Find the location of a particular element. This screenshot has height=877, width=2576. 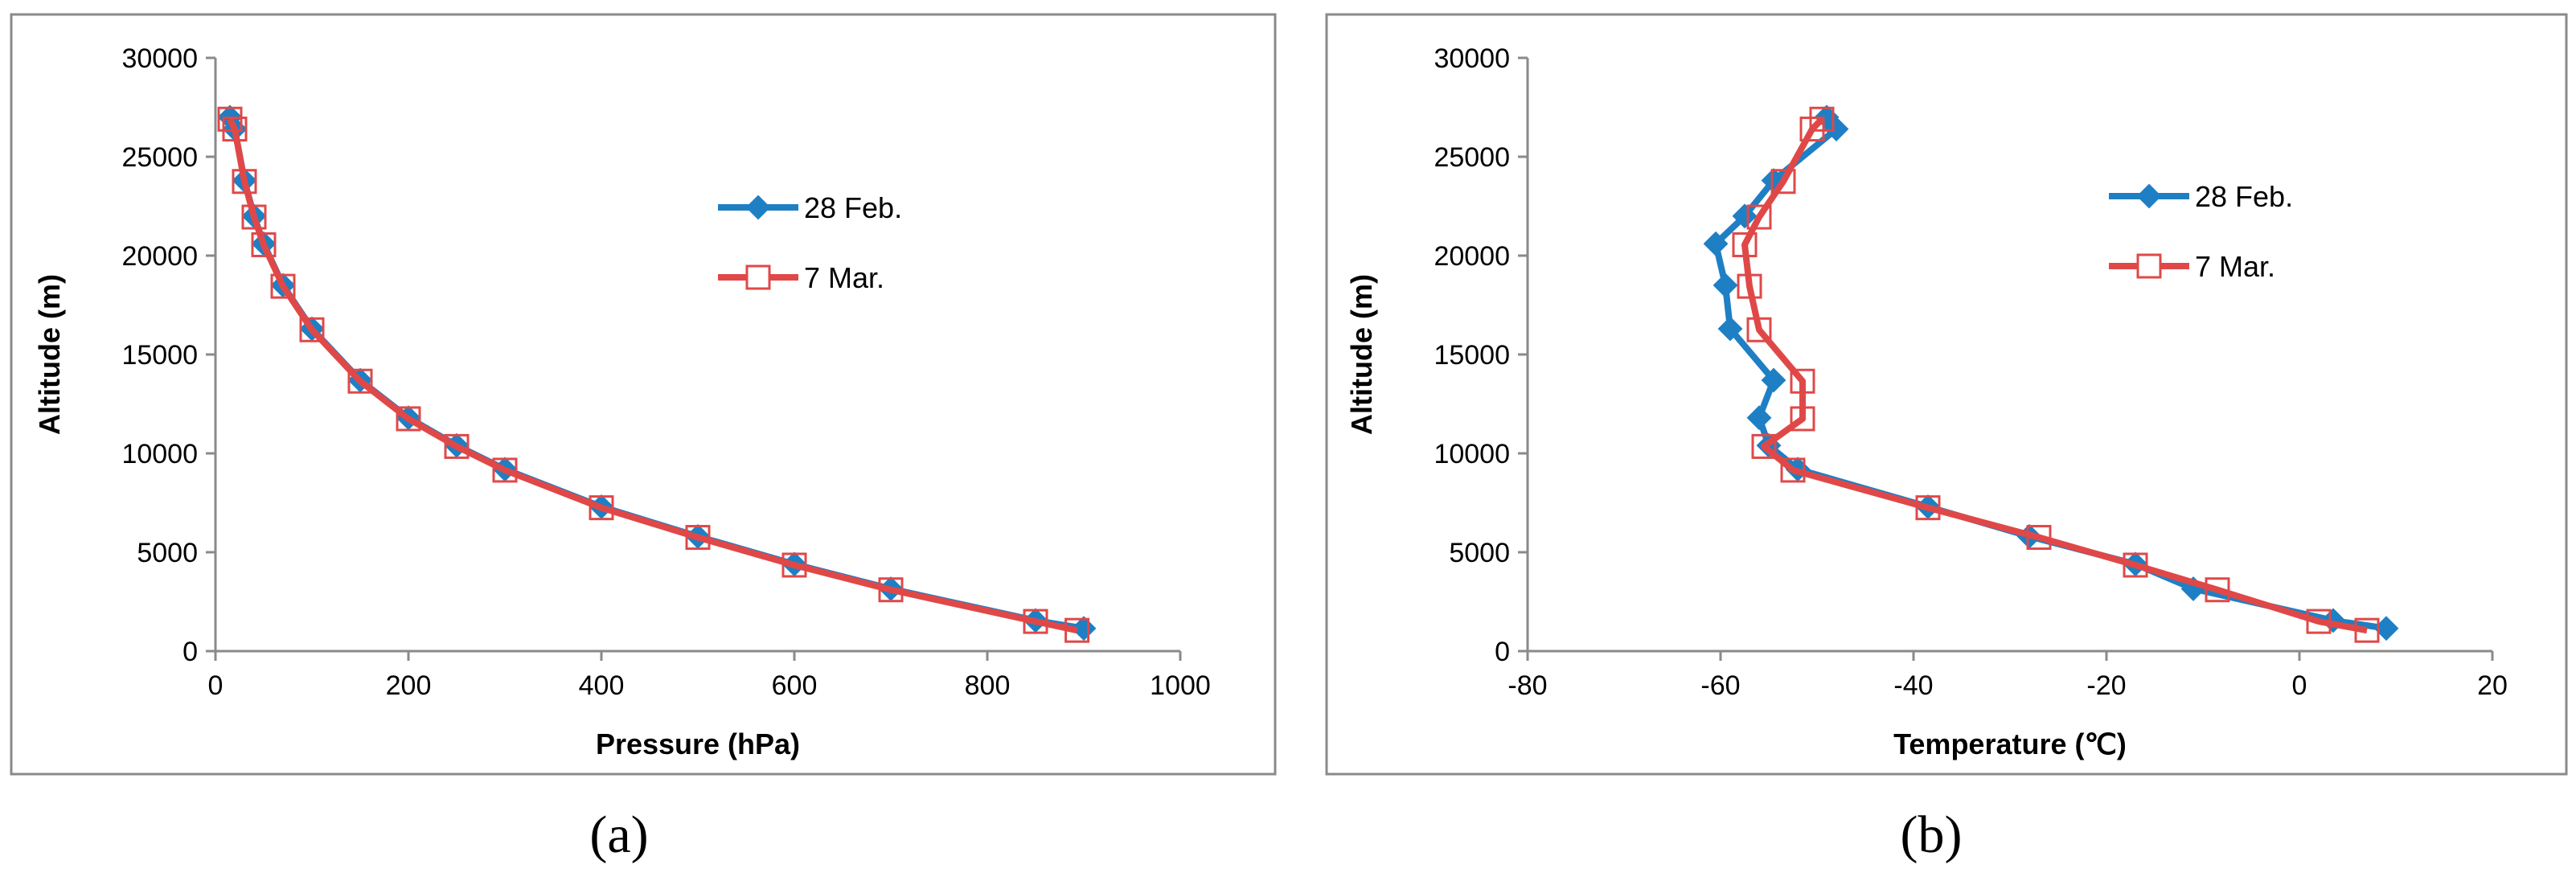

panel-b-y-tick-label: 25000 is located at coordinates (1472, 157).